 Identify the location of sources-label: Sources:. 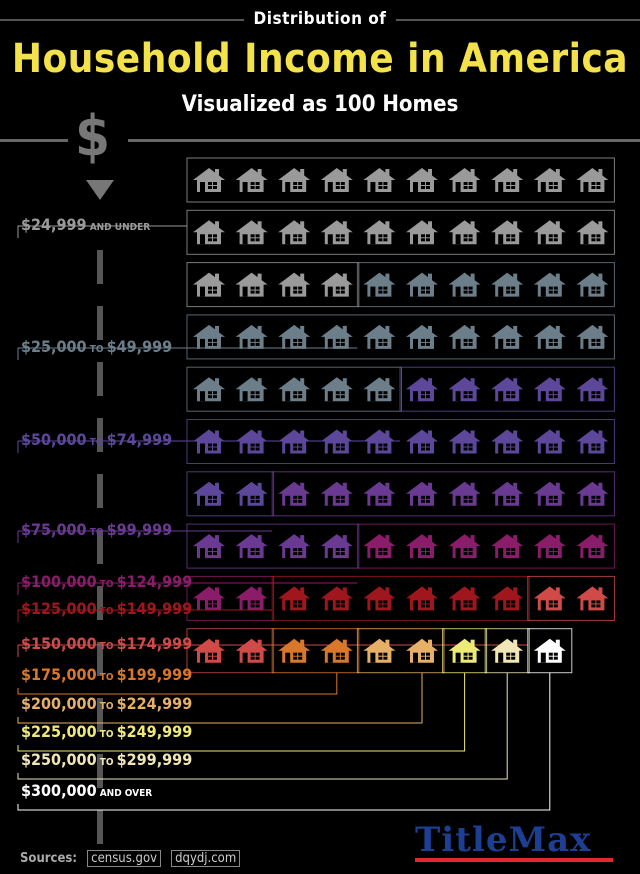
(49, 858).